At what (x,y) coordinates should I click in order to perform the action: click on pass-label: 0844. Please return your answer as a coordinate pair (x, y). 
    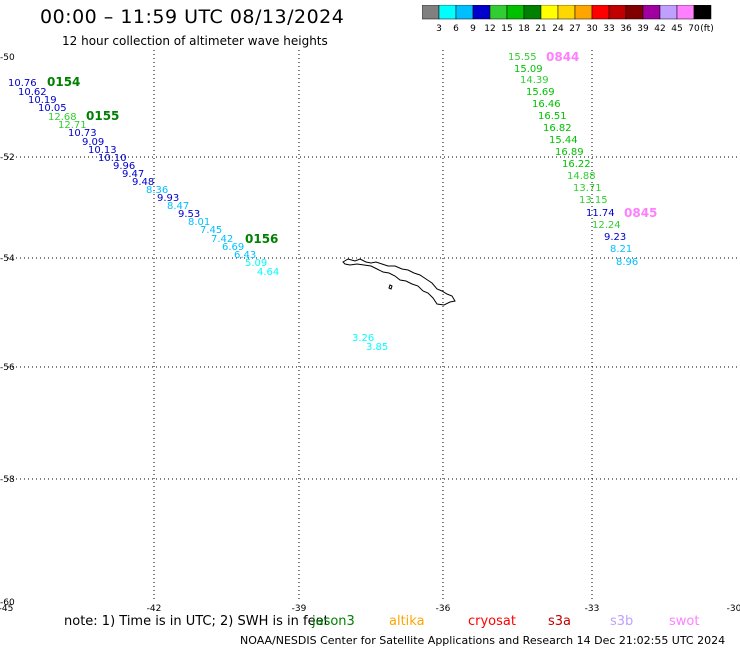
    Looking at the image, I should click on (562, 57).